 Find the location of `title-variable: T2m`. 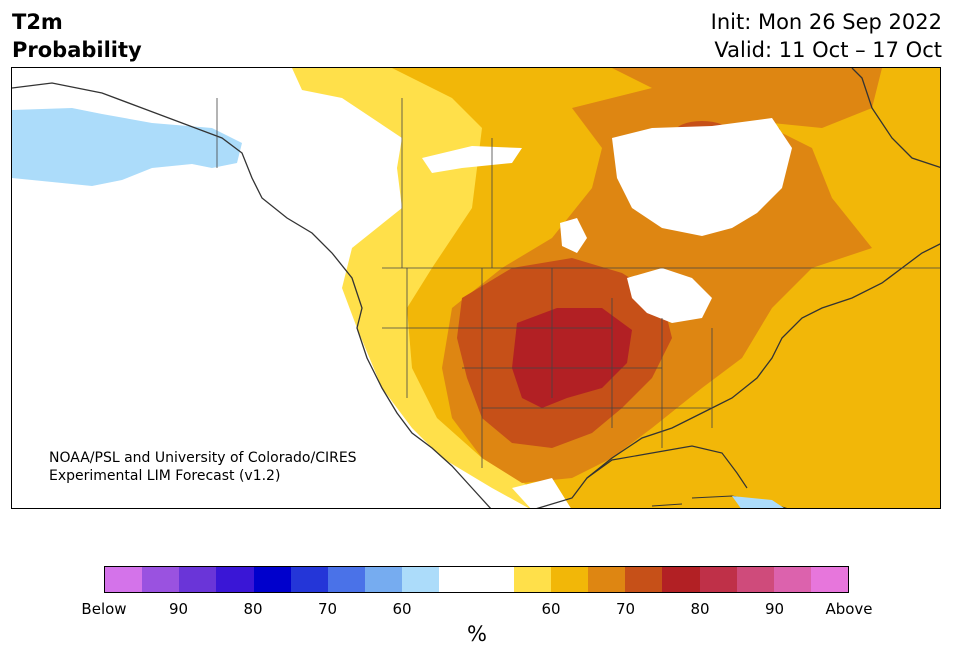

title-variable: T2m is located at coordinates (37, 22).